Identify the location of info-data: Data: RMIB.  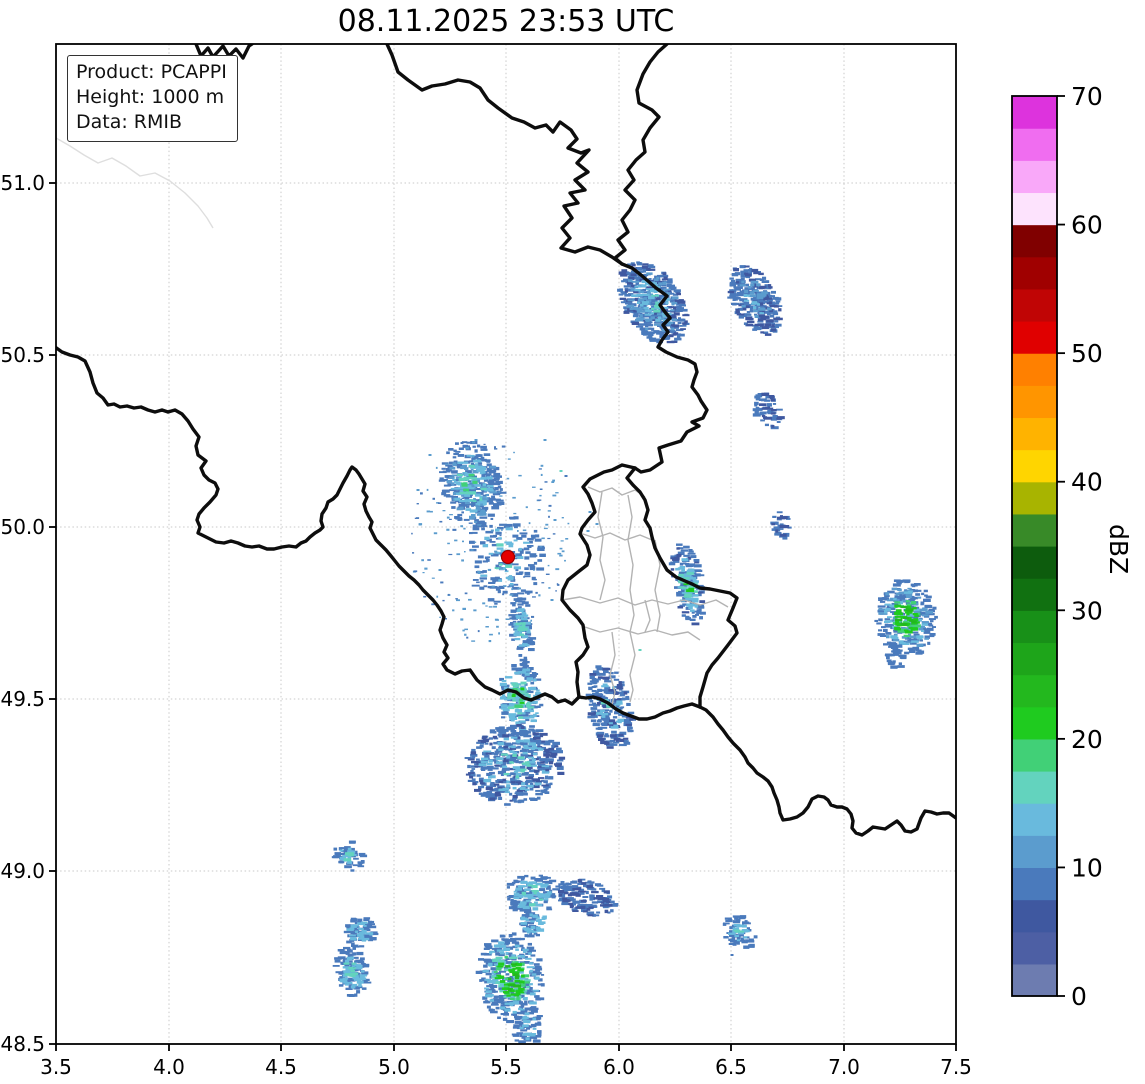
(129, 122).